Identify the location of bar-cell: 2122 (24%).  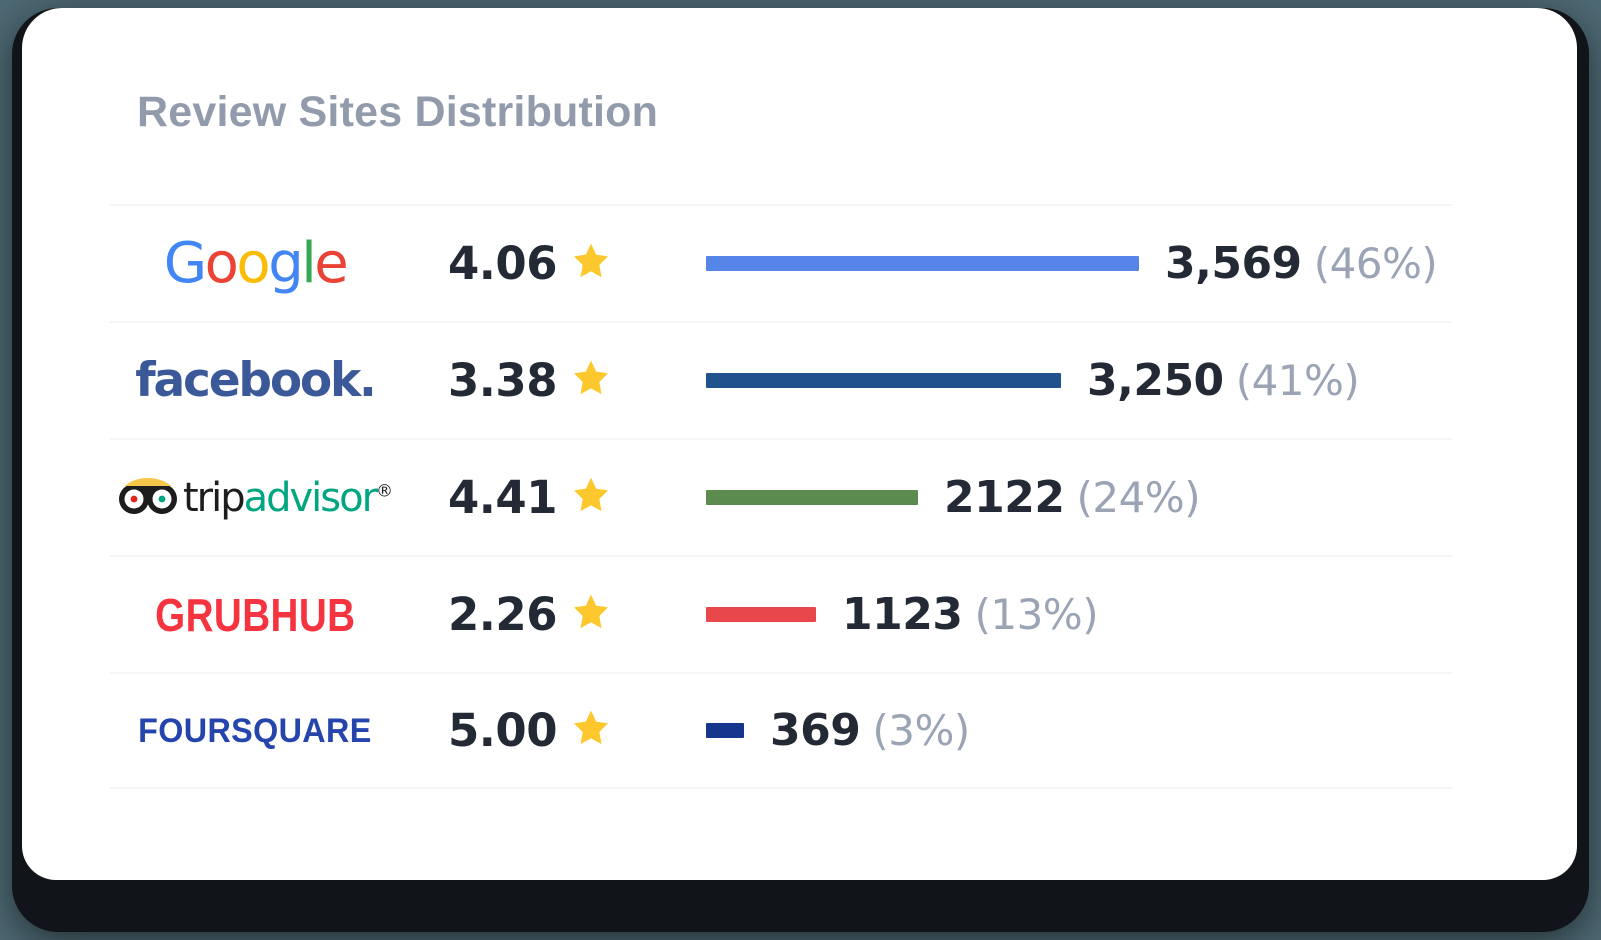
(1036, 497).